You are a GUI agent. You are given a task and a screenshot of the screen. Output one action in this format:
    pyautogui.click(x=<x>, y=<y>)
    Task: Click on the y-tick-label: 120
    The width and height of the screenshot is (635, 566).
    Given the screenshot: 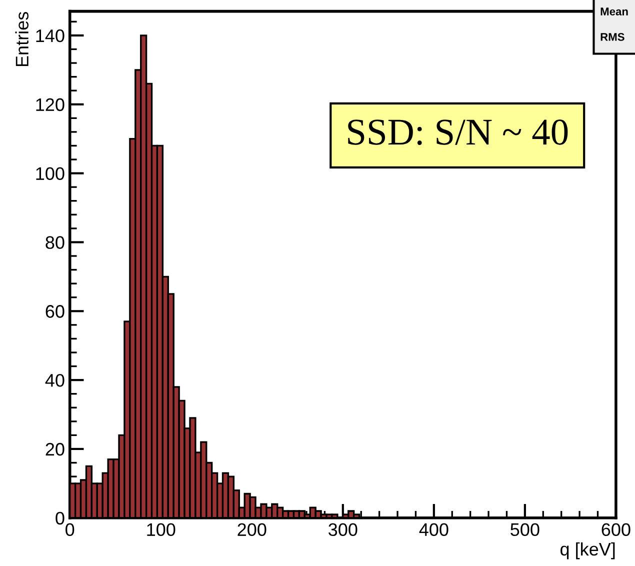 What is the action you would take?
    pyautogui.click(x=50, y=105)
    